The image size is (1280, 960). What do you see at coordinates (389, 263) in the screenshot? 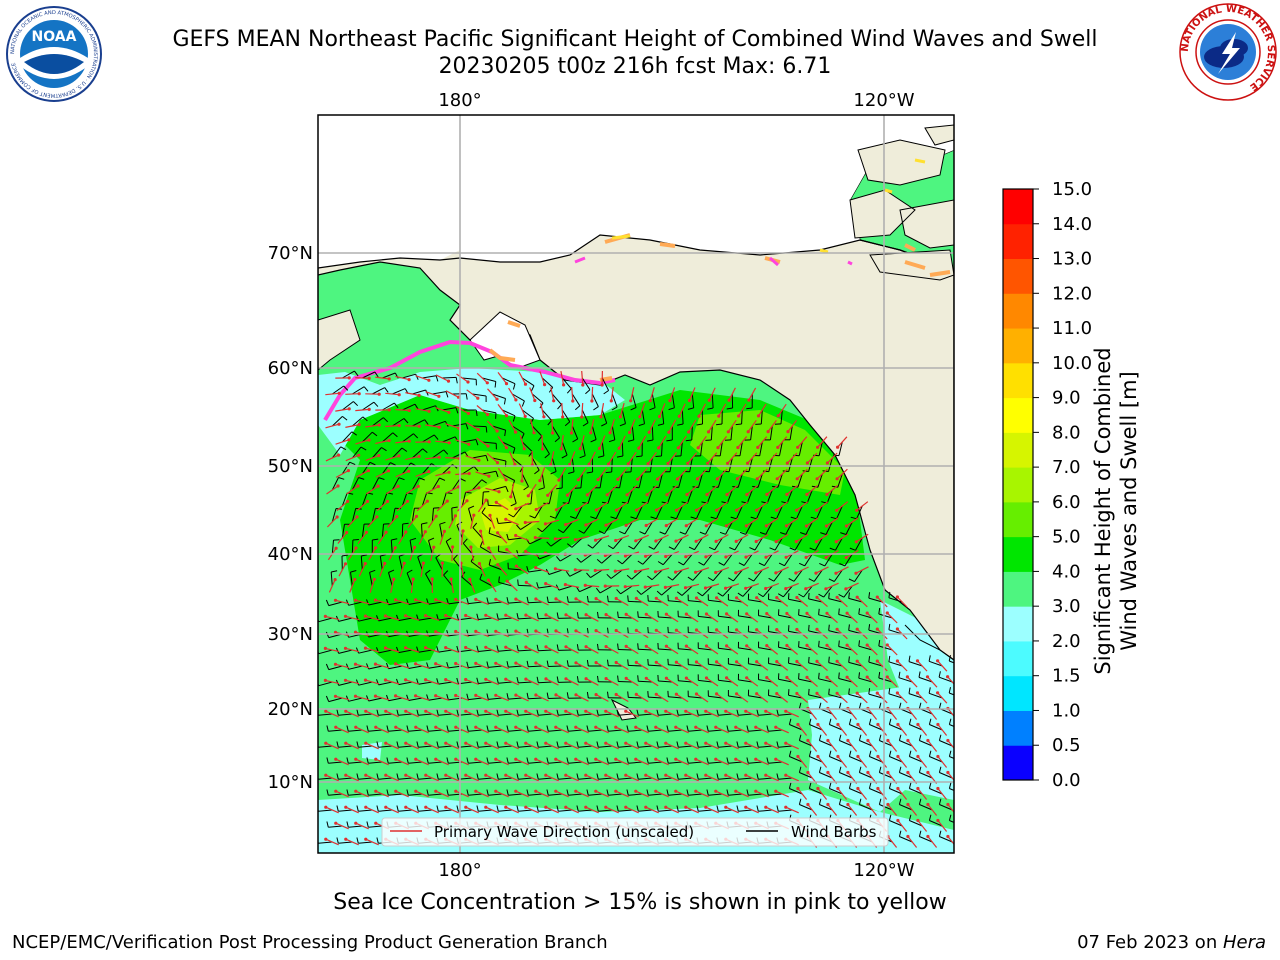
I see `chukotka-coastline` at bounding box center [389, 263].